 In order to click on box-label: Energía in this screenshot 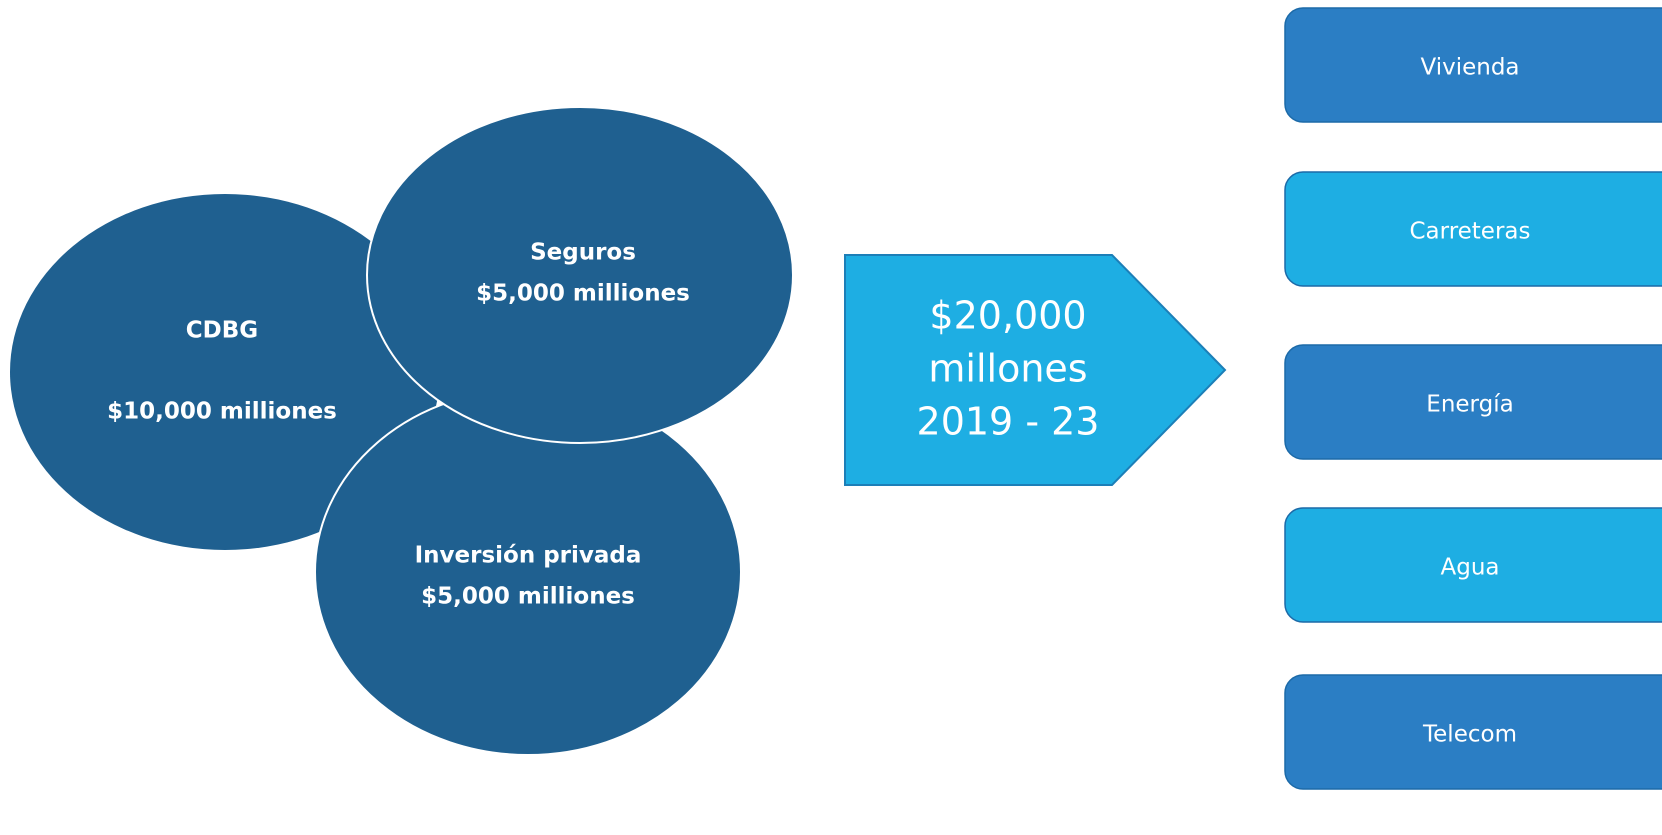, I will do `click(1469, 405)`.